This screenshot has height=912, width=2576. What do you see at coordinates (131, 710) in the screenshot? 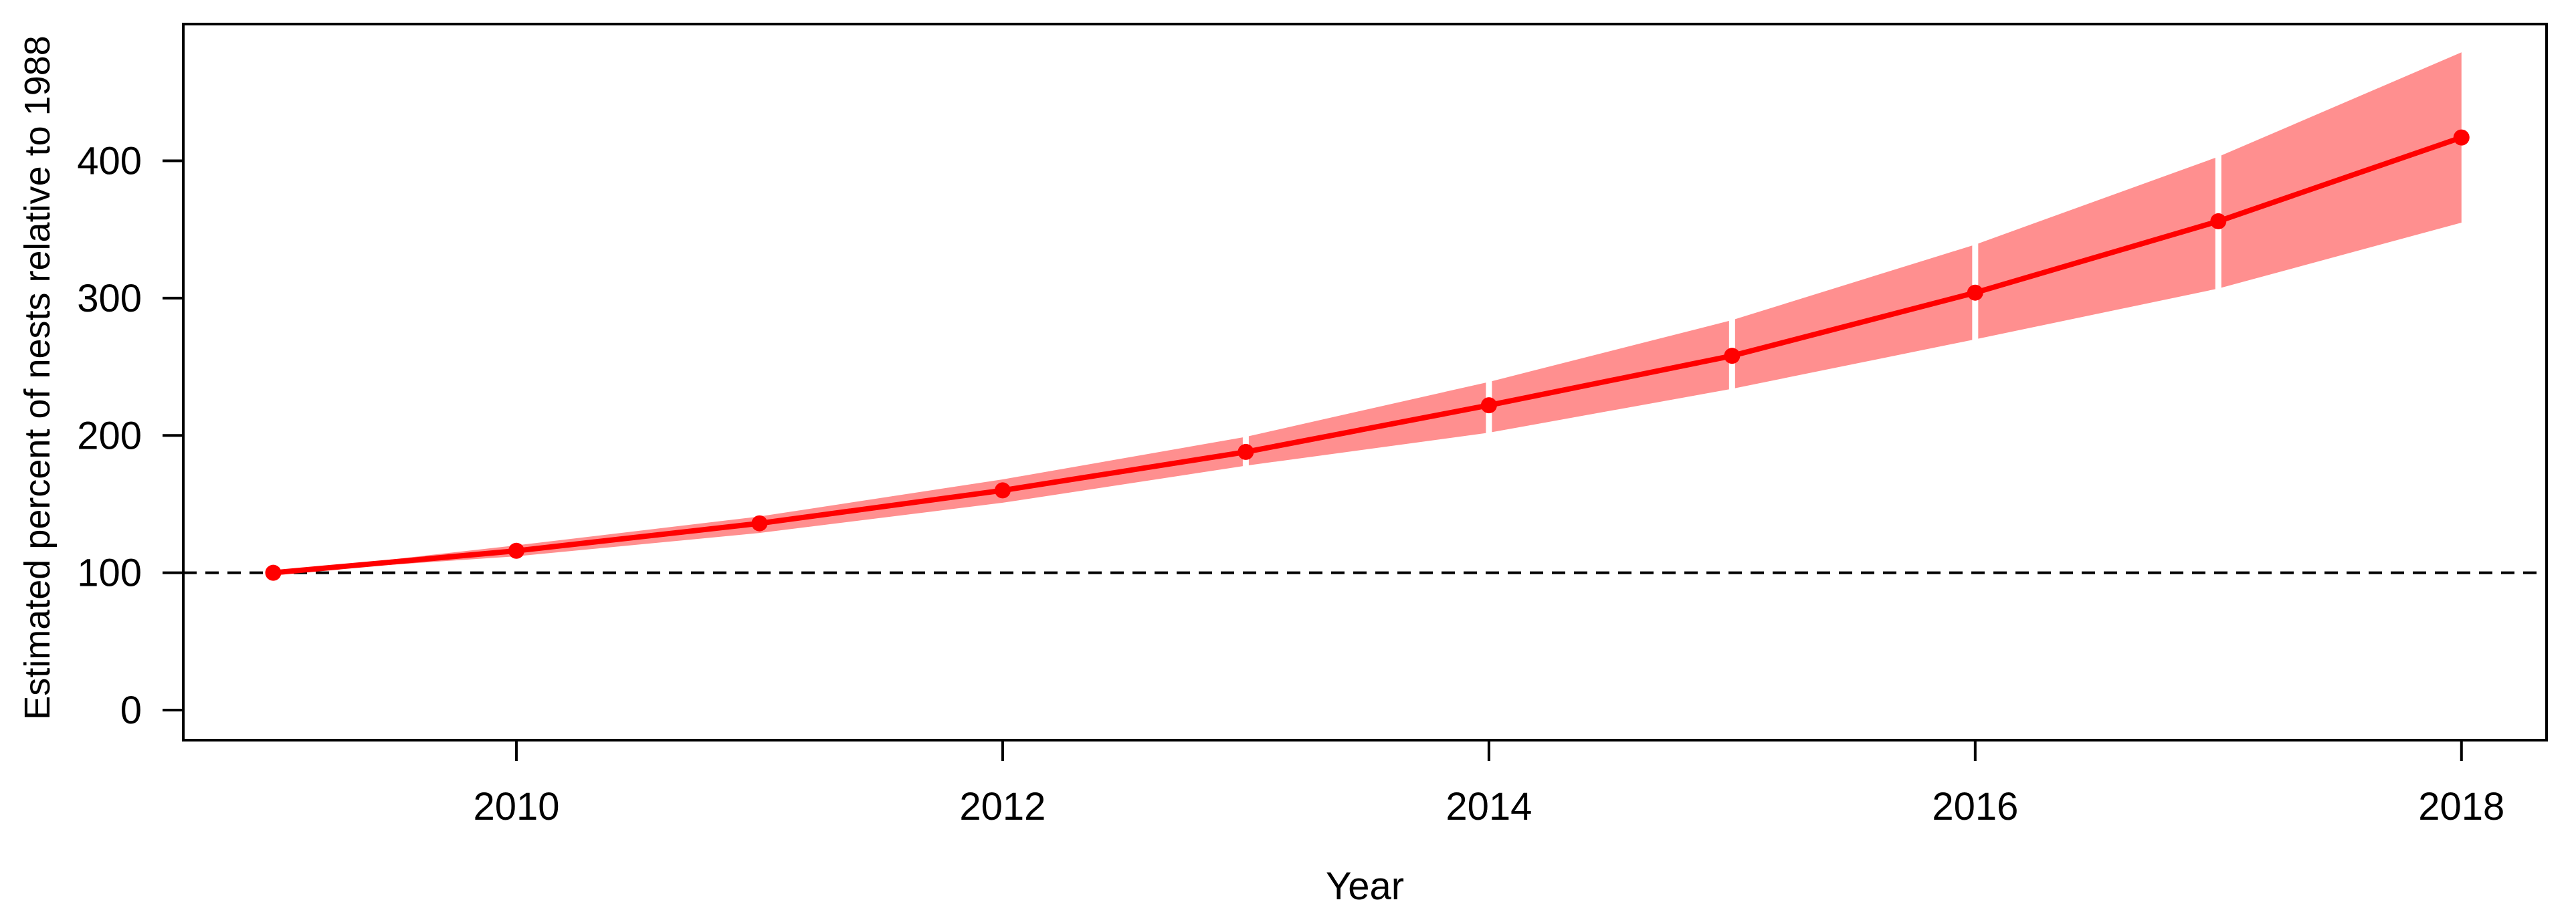
I see `y-tick-label: 0` at bounding box center [131, 710].